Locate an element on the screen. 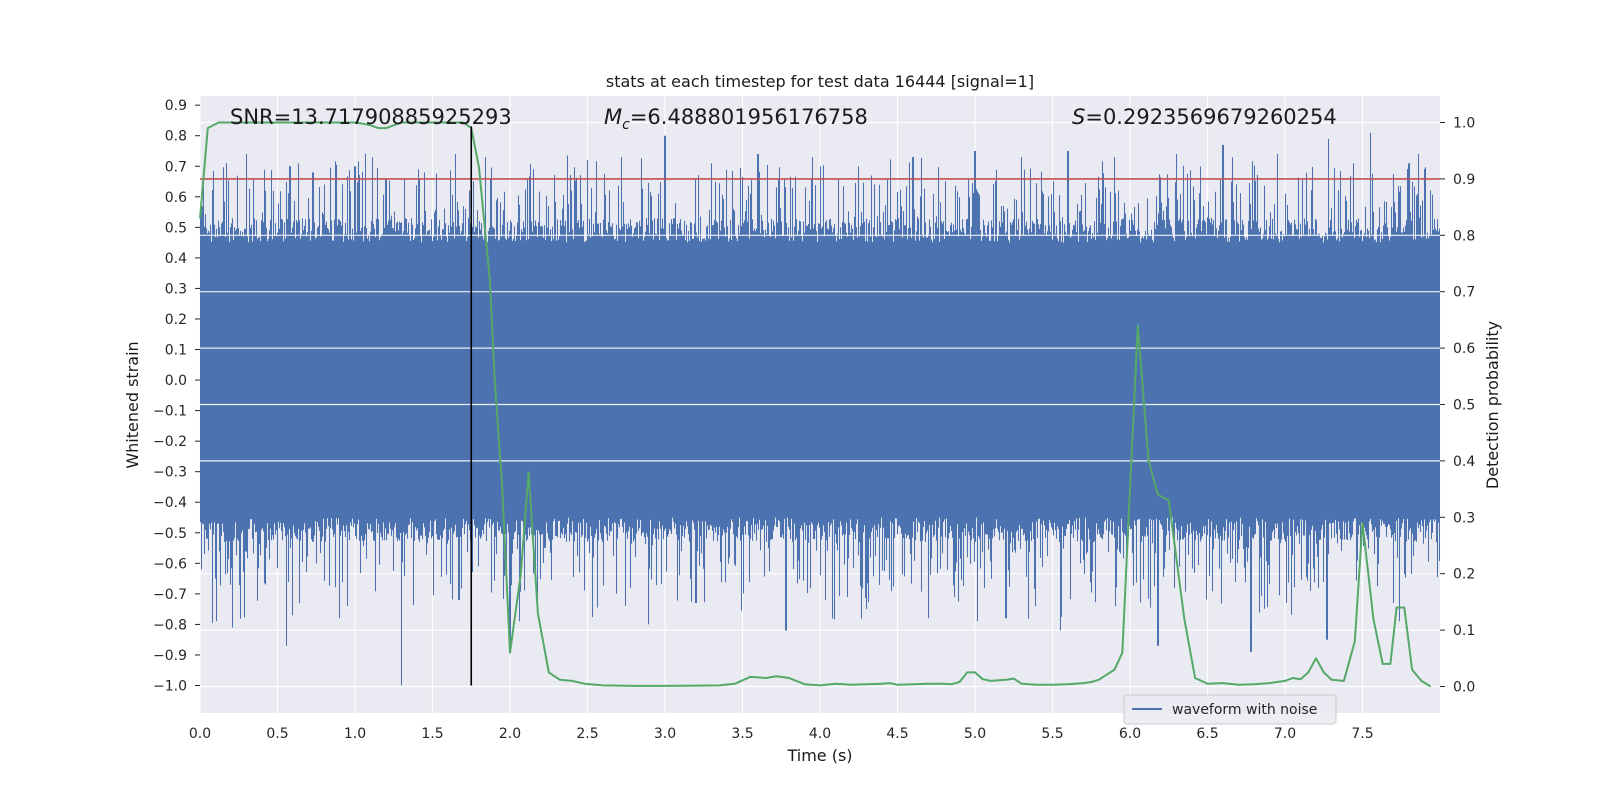  y-tick-label: 0.5 is located at coordinates (176, 228).